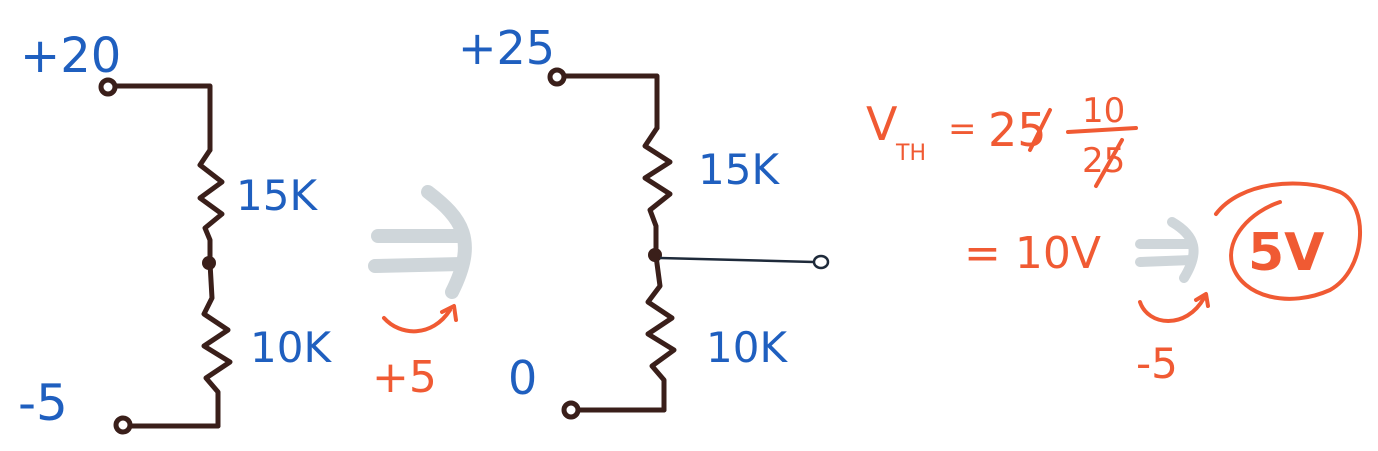 The width and height of the screenshot is (1378, 451). I want to click on right-bottom-resistor-label: 10K, so click(747, 347).